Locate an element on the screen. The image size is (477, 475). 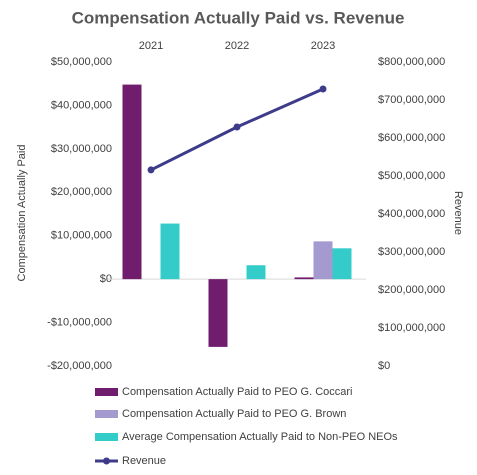
y-axis-title: Compensation Actually Paid is located at coordinates (22, 213).